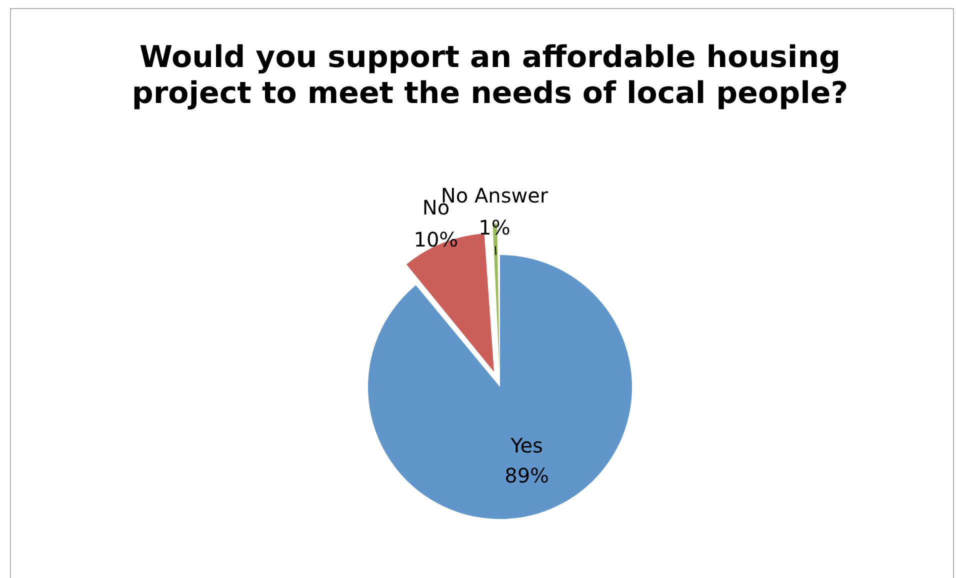  What do you see at coordinates (527, 476) in the screenshot?
I see `data-label: 89%` at bounding box center [527, 476].